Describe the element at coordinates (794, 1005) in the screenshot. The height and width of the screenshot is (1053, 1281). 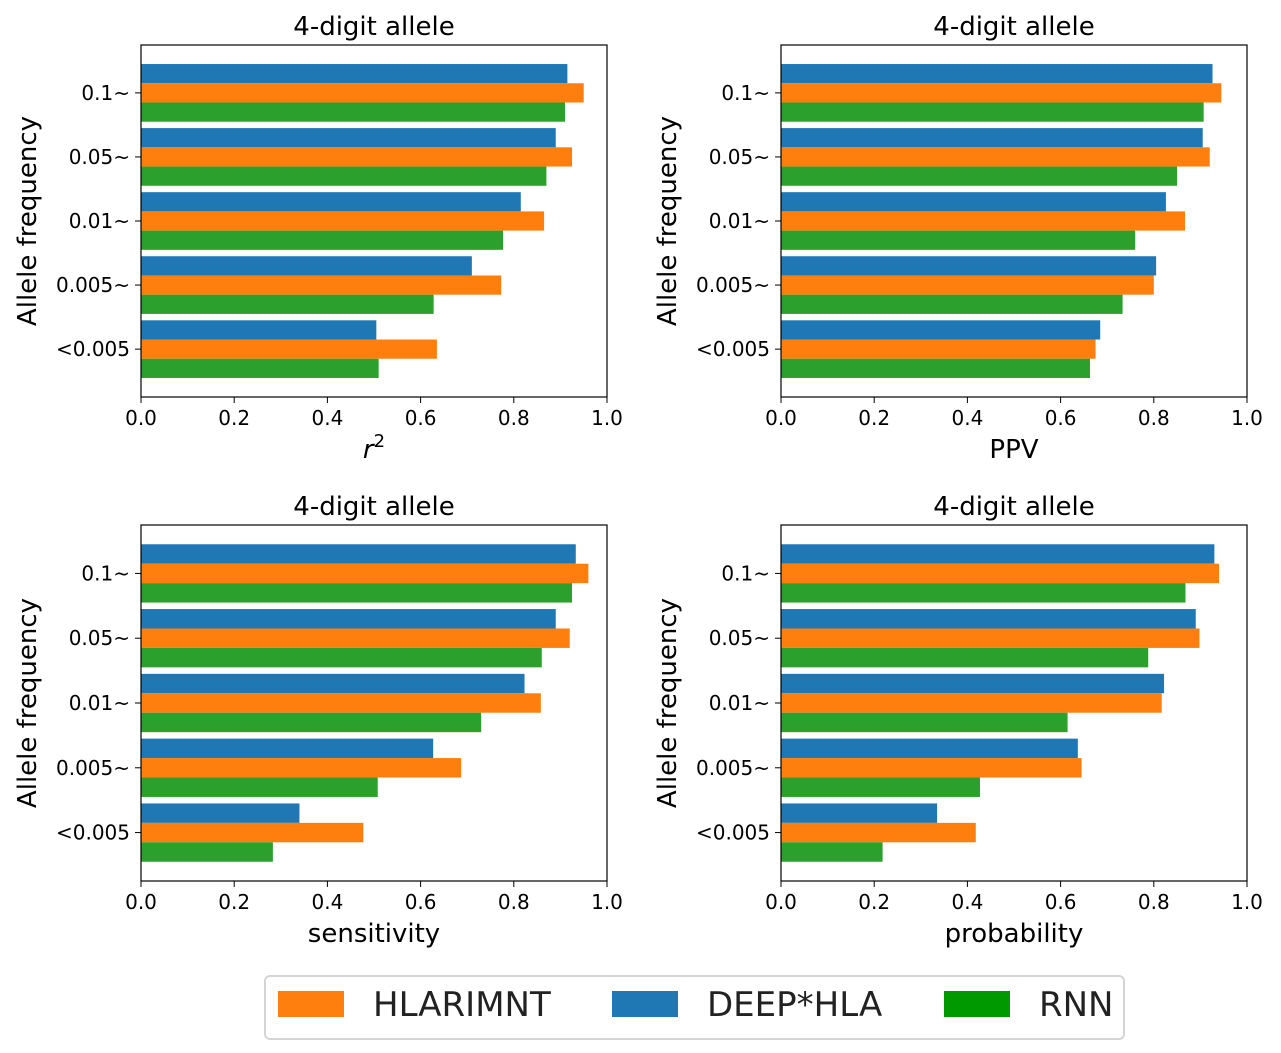
I see `legend-label-deep-hla: DEEP*HLA` at that location.